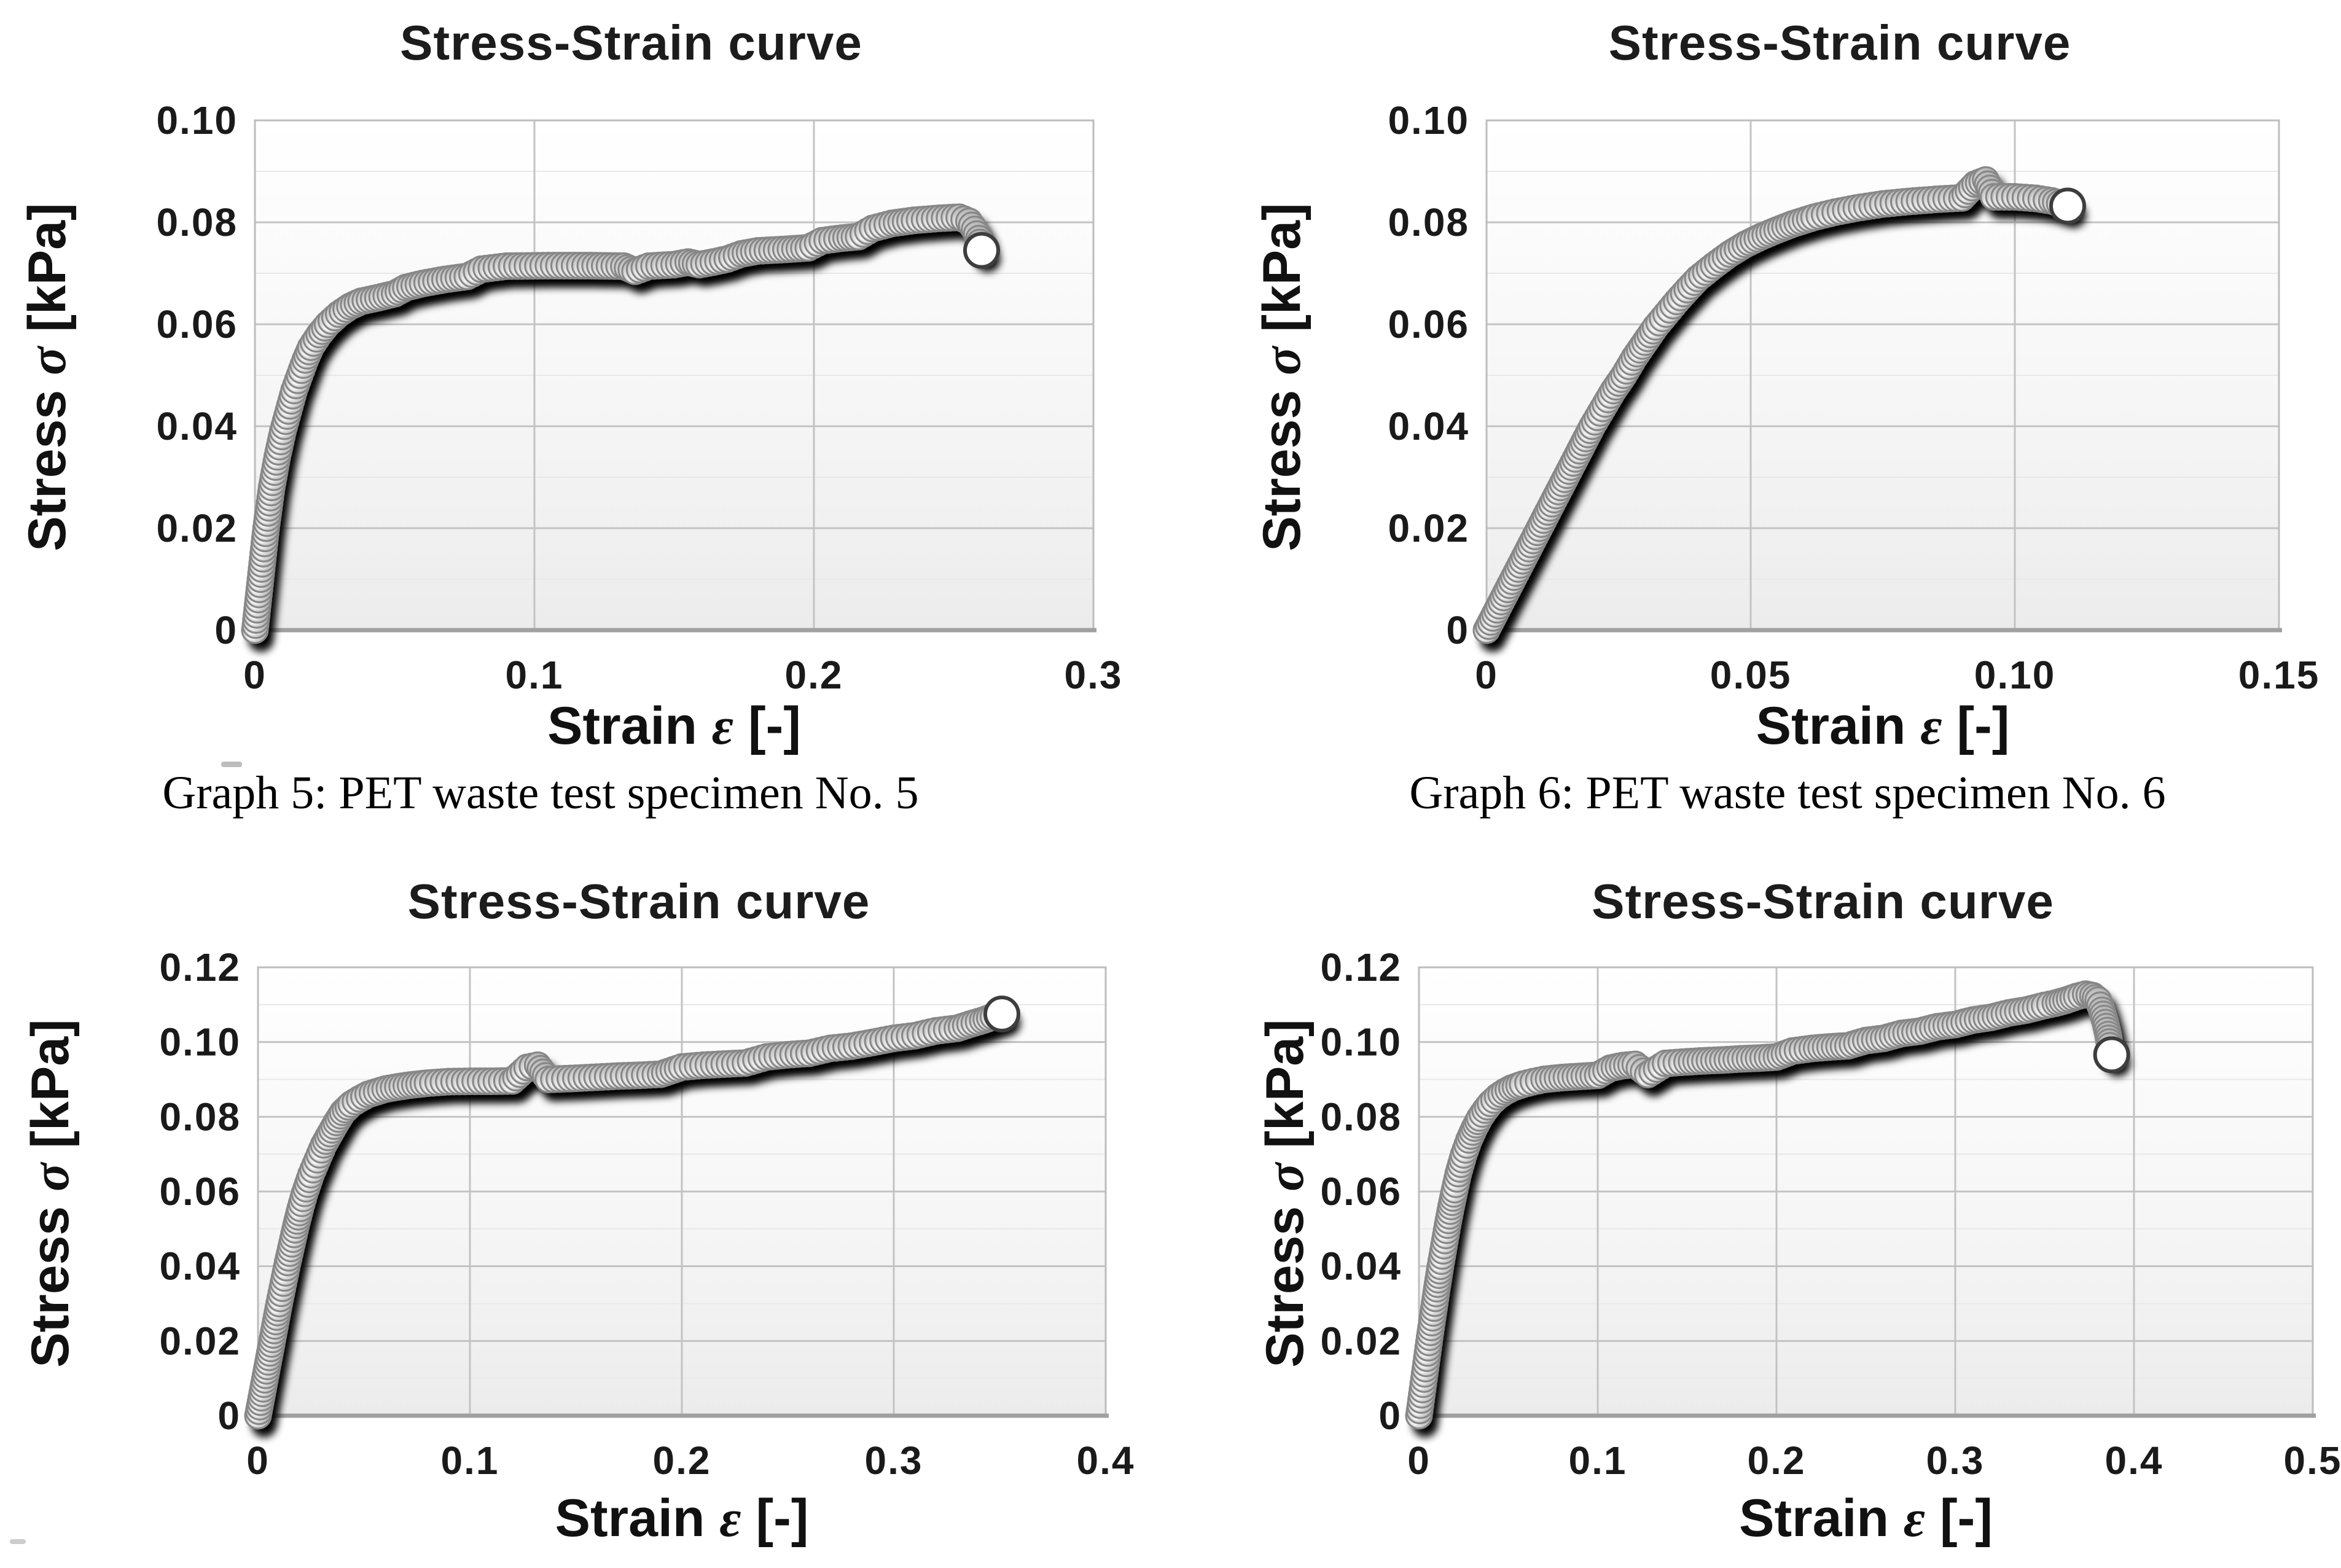 The width and height of the screenshot is (2341, 1568). What do you see at coordinates (1873, 1460) in the screenshot?
I see `x-tick-labels: 0 0.1 0.2 0.3 0.4 0.5` at bounding box center [1873, 1460].